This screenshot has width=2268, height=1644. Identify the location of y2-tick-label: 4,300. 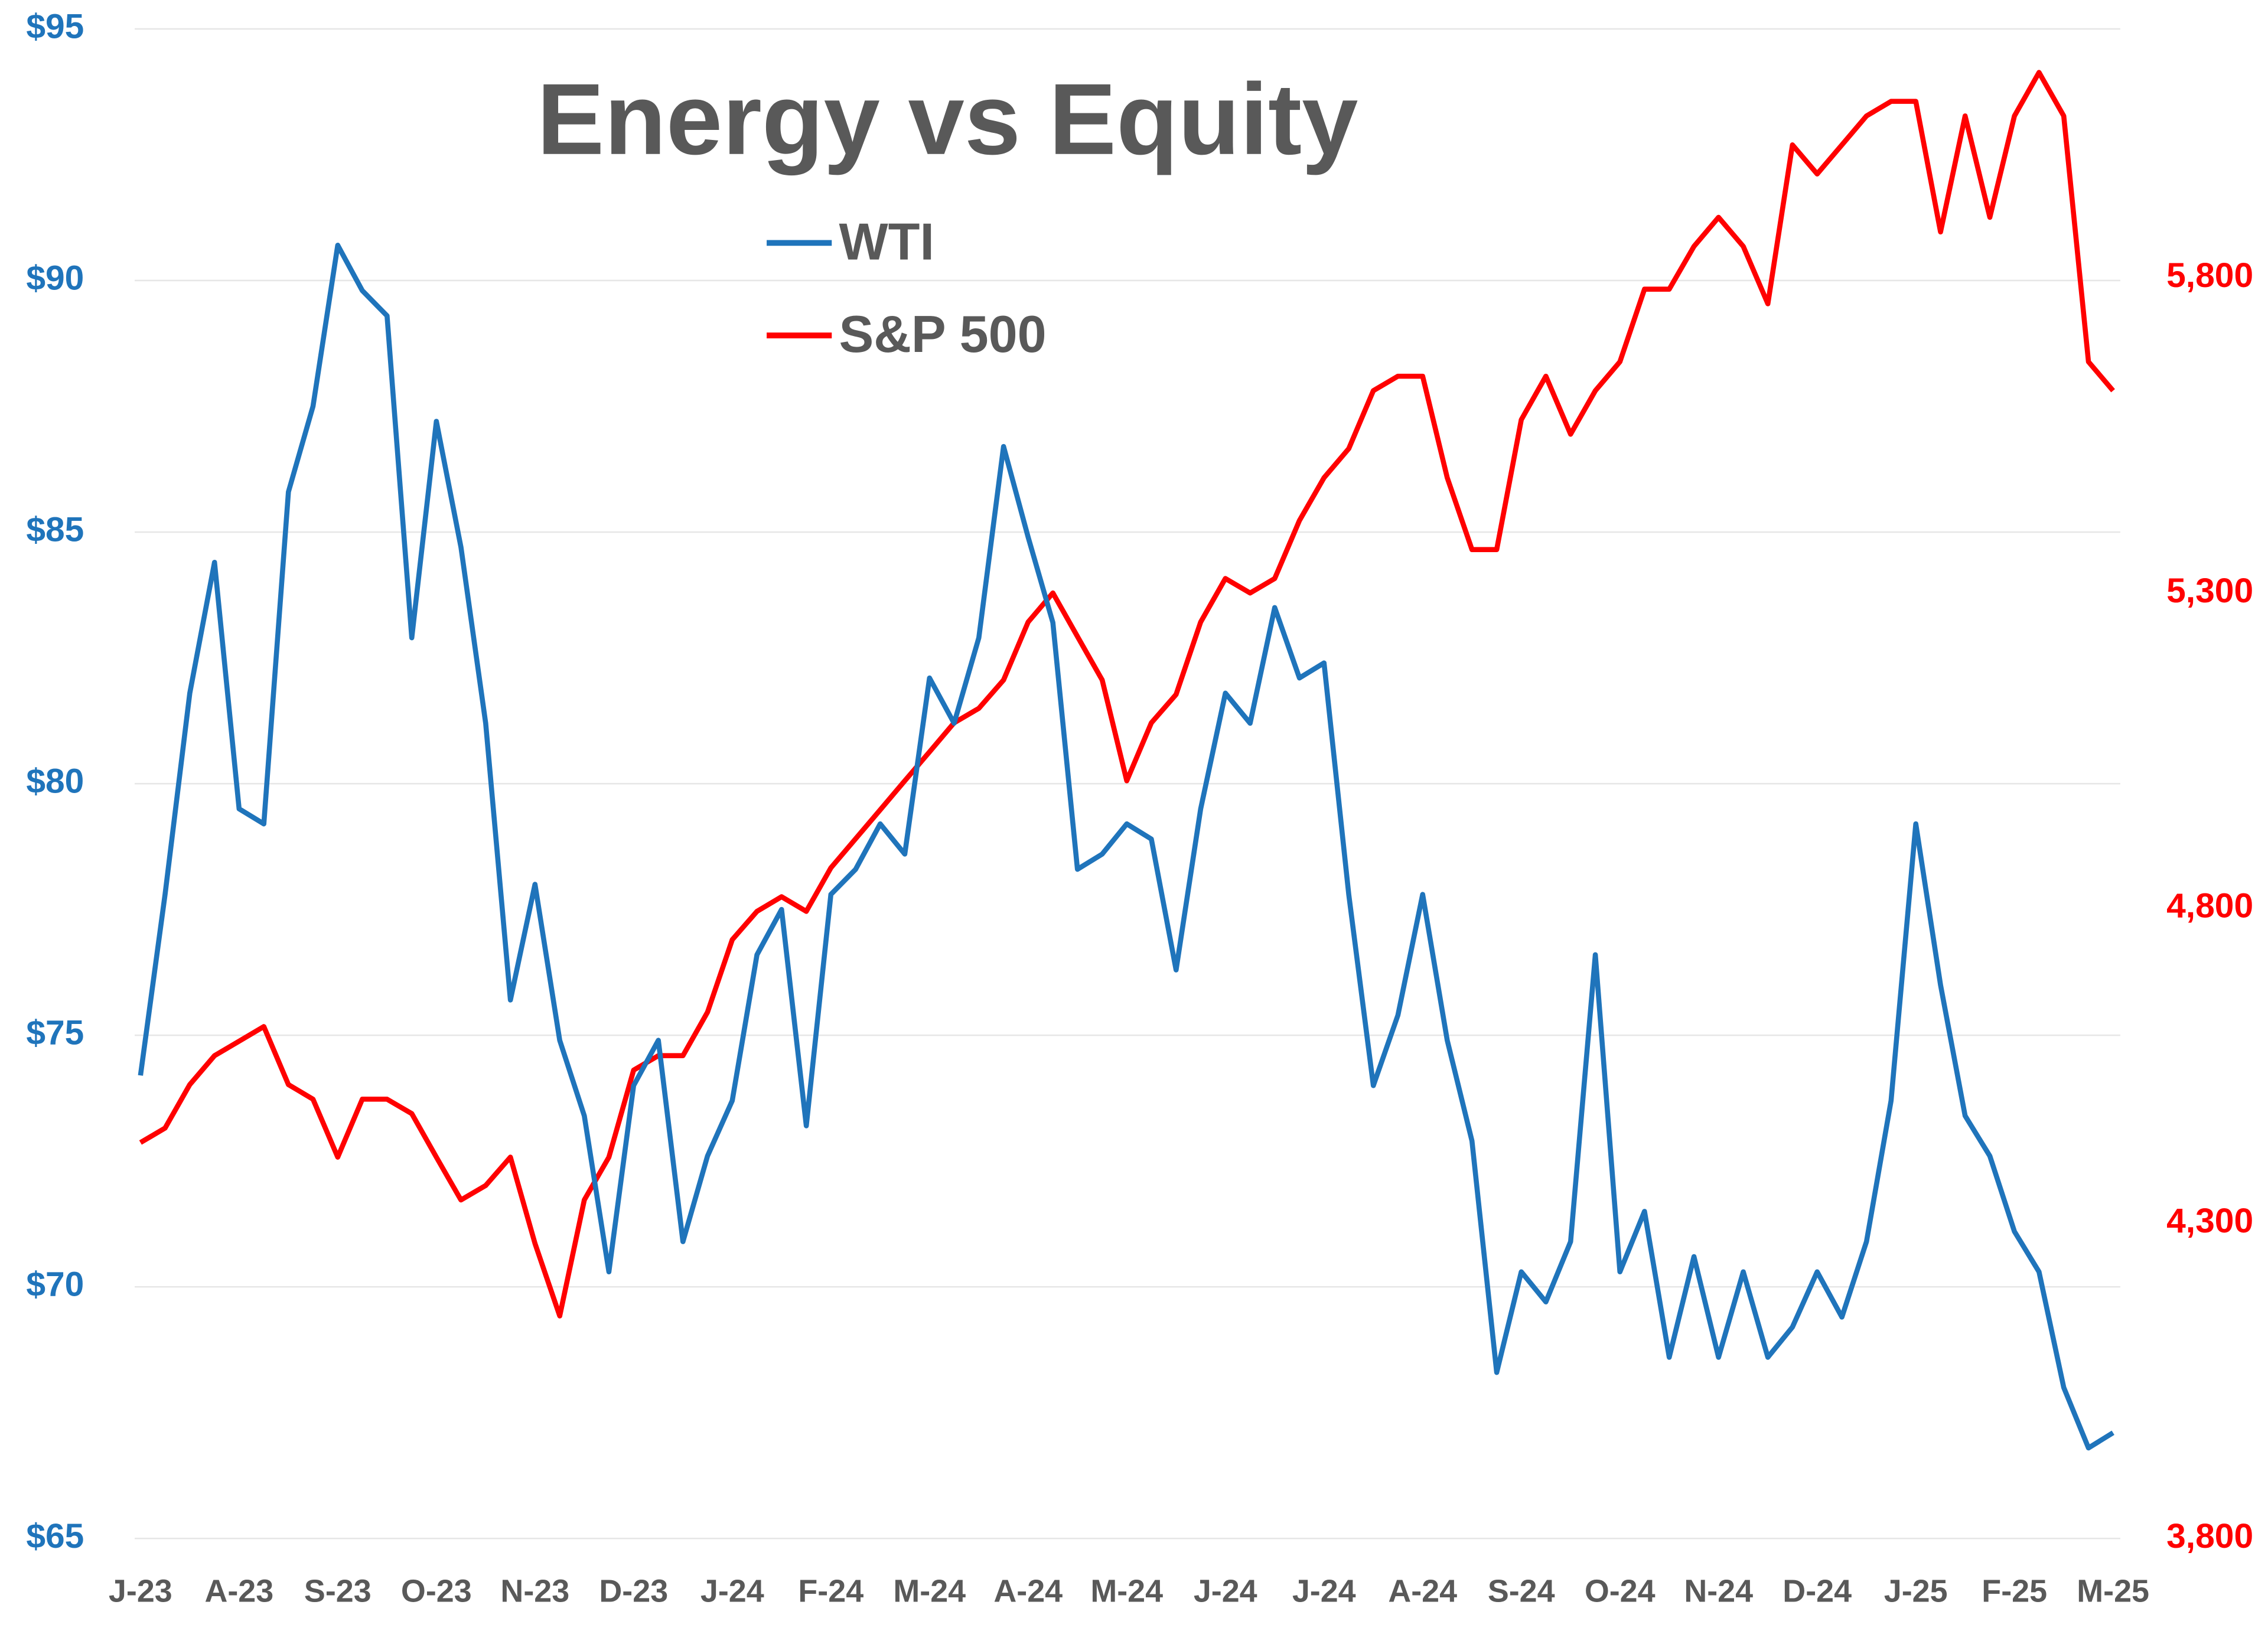
(2209, 1221).